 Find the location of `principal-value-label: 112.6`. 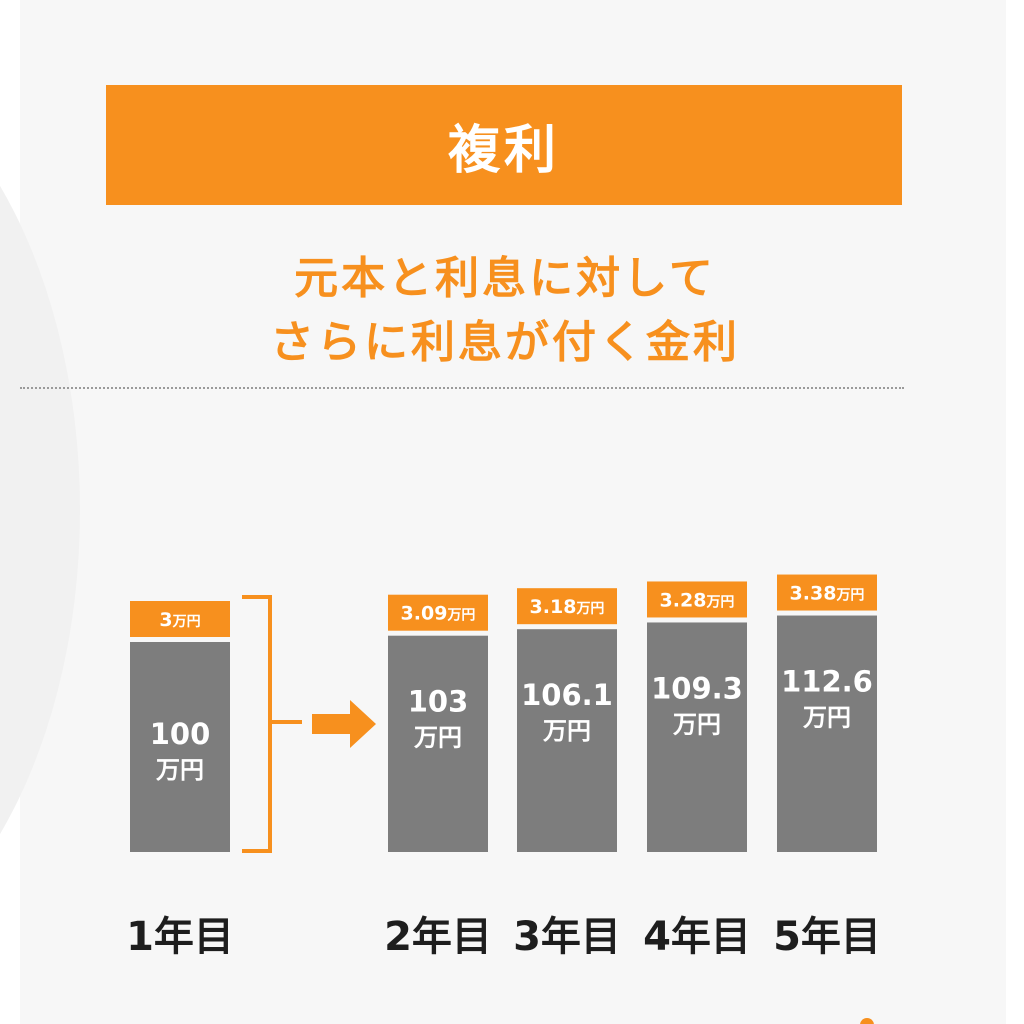

principal-value-label: 112.6 is located at coordinates (827, 682).